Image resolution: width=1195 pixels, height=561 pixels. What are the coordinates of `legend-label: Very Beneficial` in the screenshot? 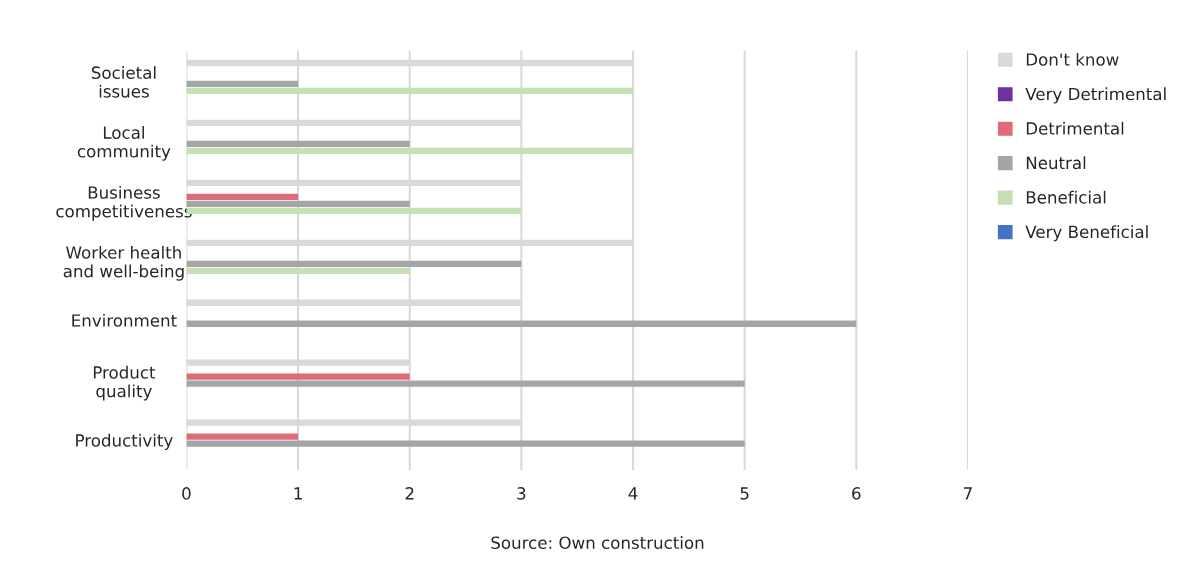 It's located at (1086, 233).